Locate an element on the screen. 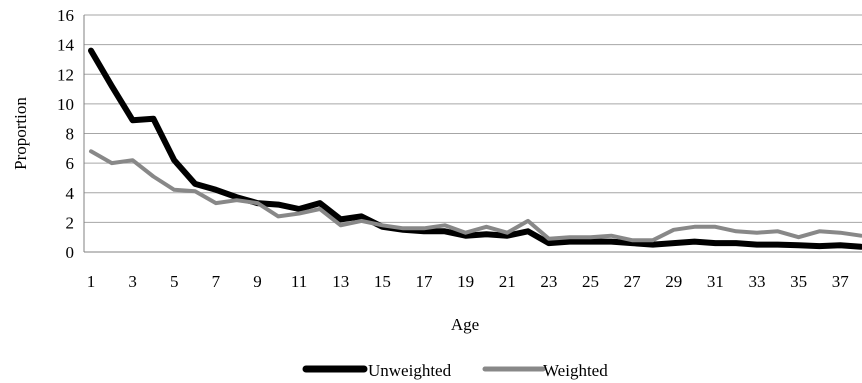  x-tick-label: 5 is located at coordinates (174, 281).